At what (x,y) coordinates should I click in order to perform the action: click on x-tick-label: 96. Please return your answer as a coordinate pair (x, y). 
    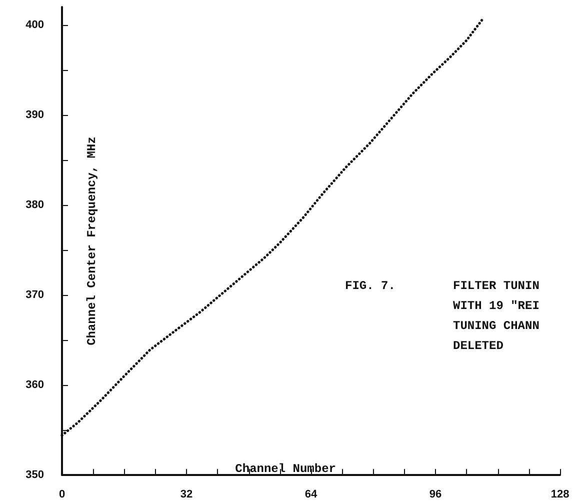
    Looking at the image, I should click on (435, 494).